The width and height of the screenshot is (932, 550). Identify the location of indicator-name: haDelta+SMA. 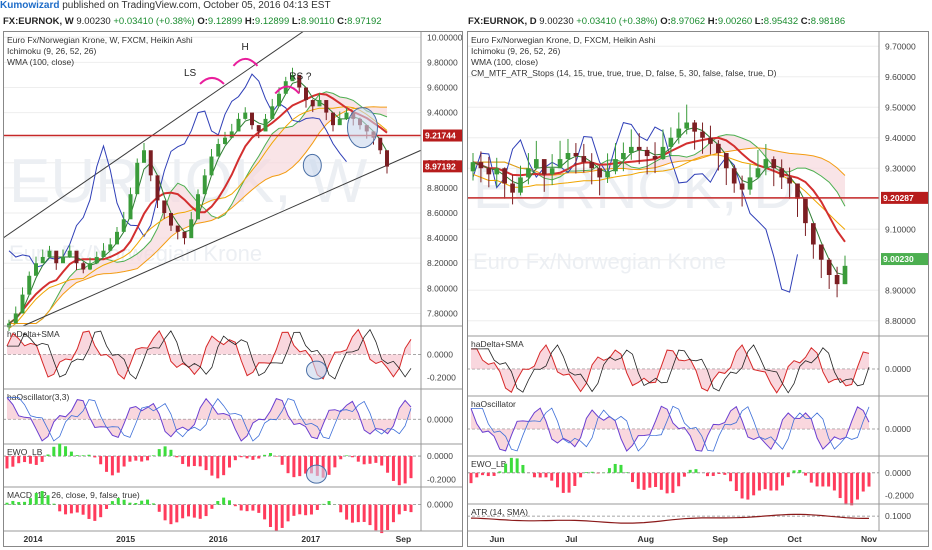
(497, 344).